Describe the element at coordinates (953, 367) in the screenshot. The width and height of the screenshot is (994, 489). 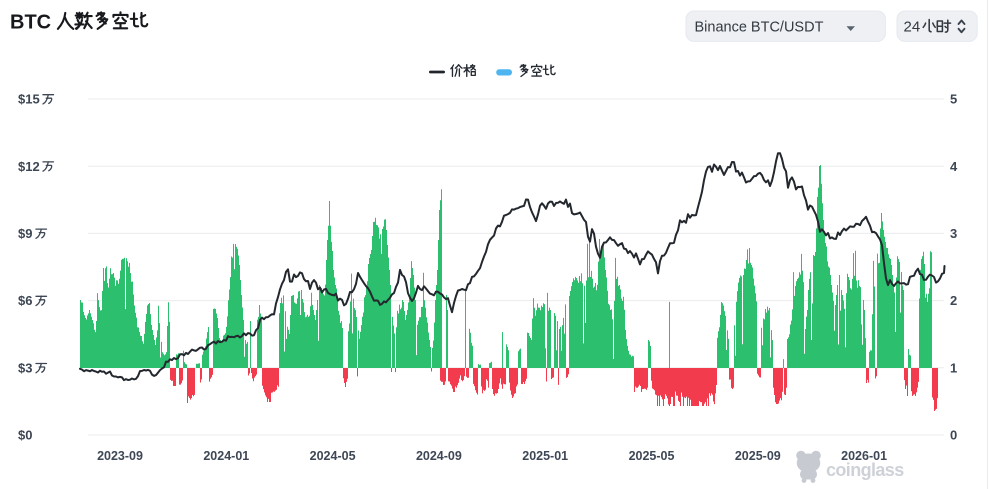
I see `svg-text: 1` at that location.